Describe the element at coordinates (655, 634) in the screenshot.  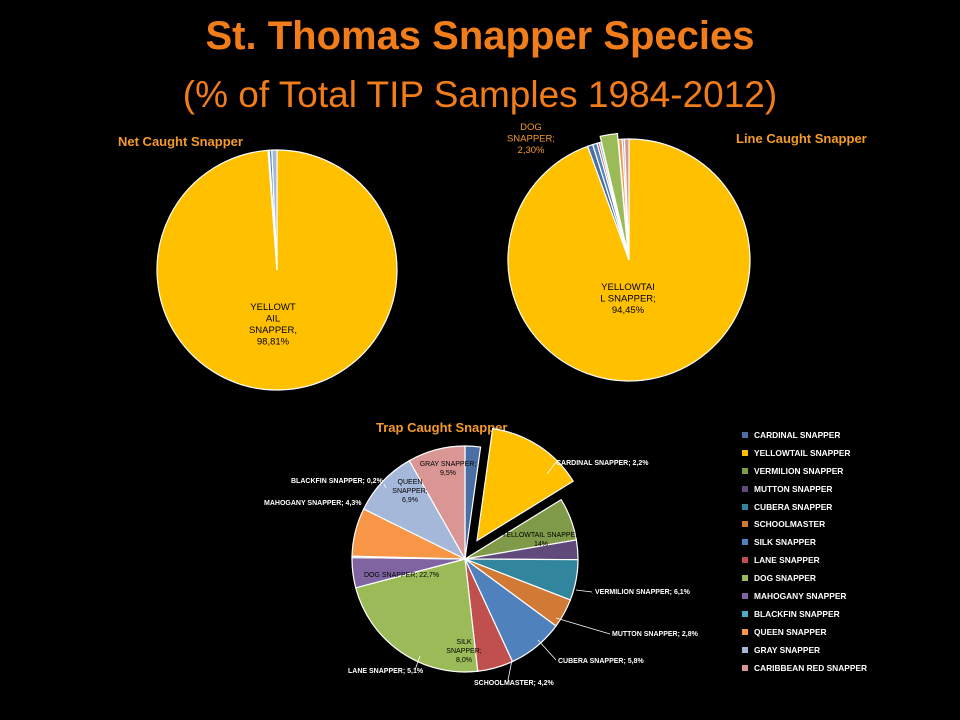
I see `data-label-mutton-snapper: MUTTON SNAPPER; 2,8%` at that location.